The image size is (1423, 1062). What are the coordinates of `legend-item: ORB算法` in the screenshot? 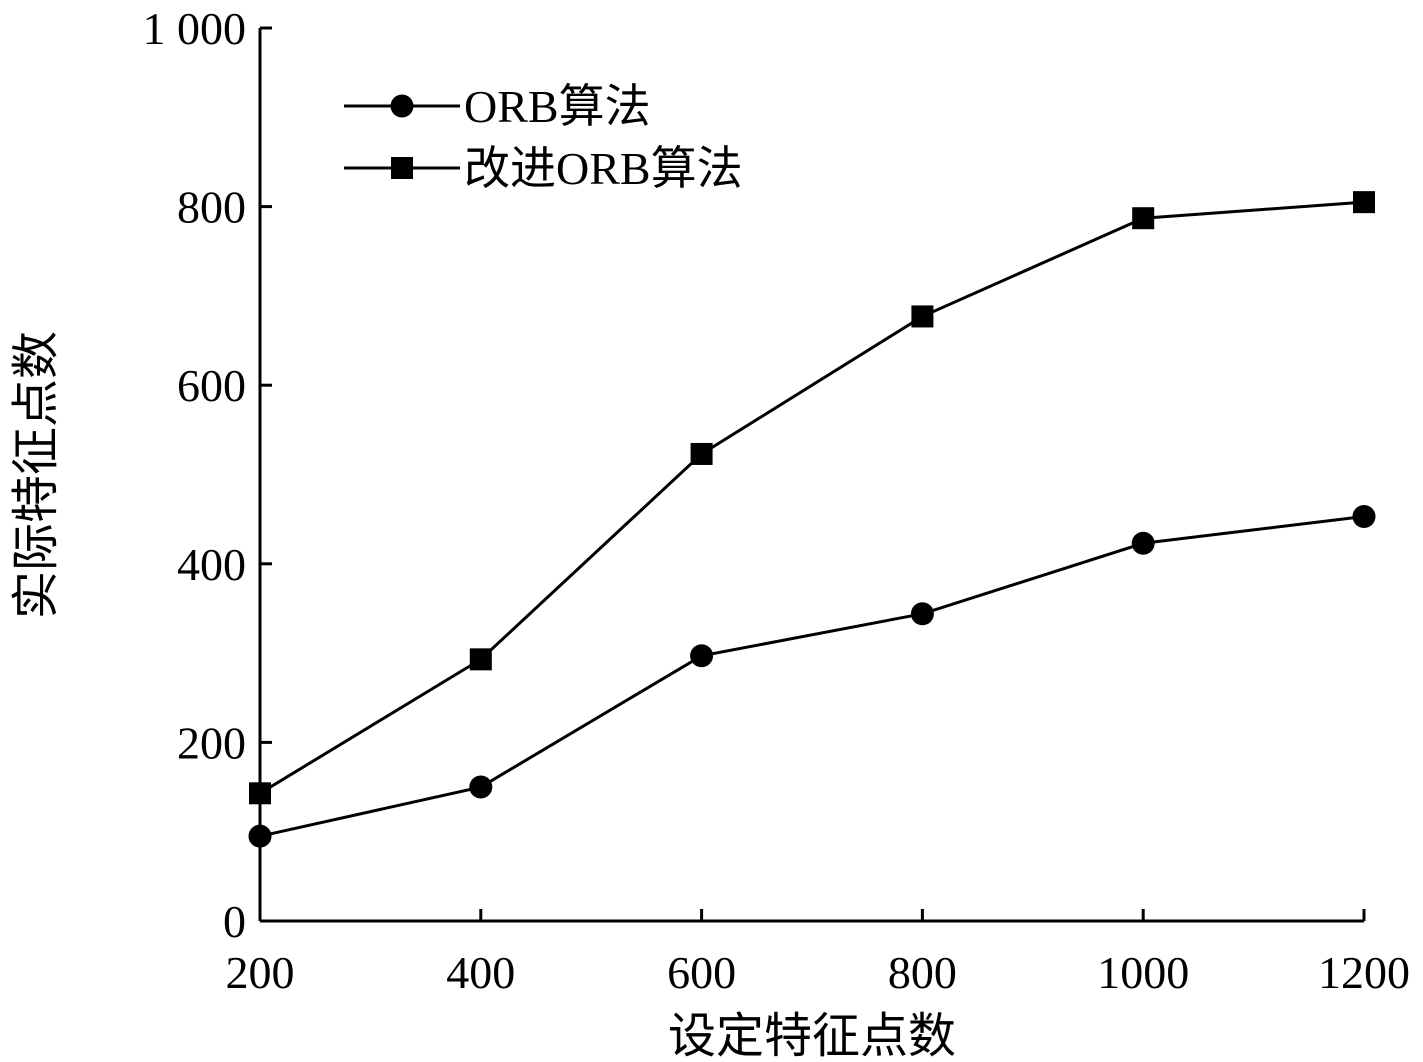 It's located at (497, 106).